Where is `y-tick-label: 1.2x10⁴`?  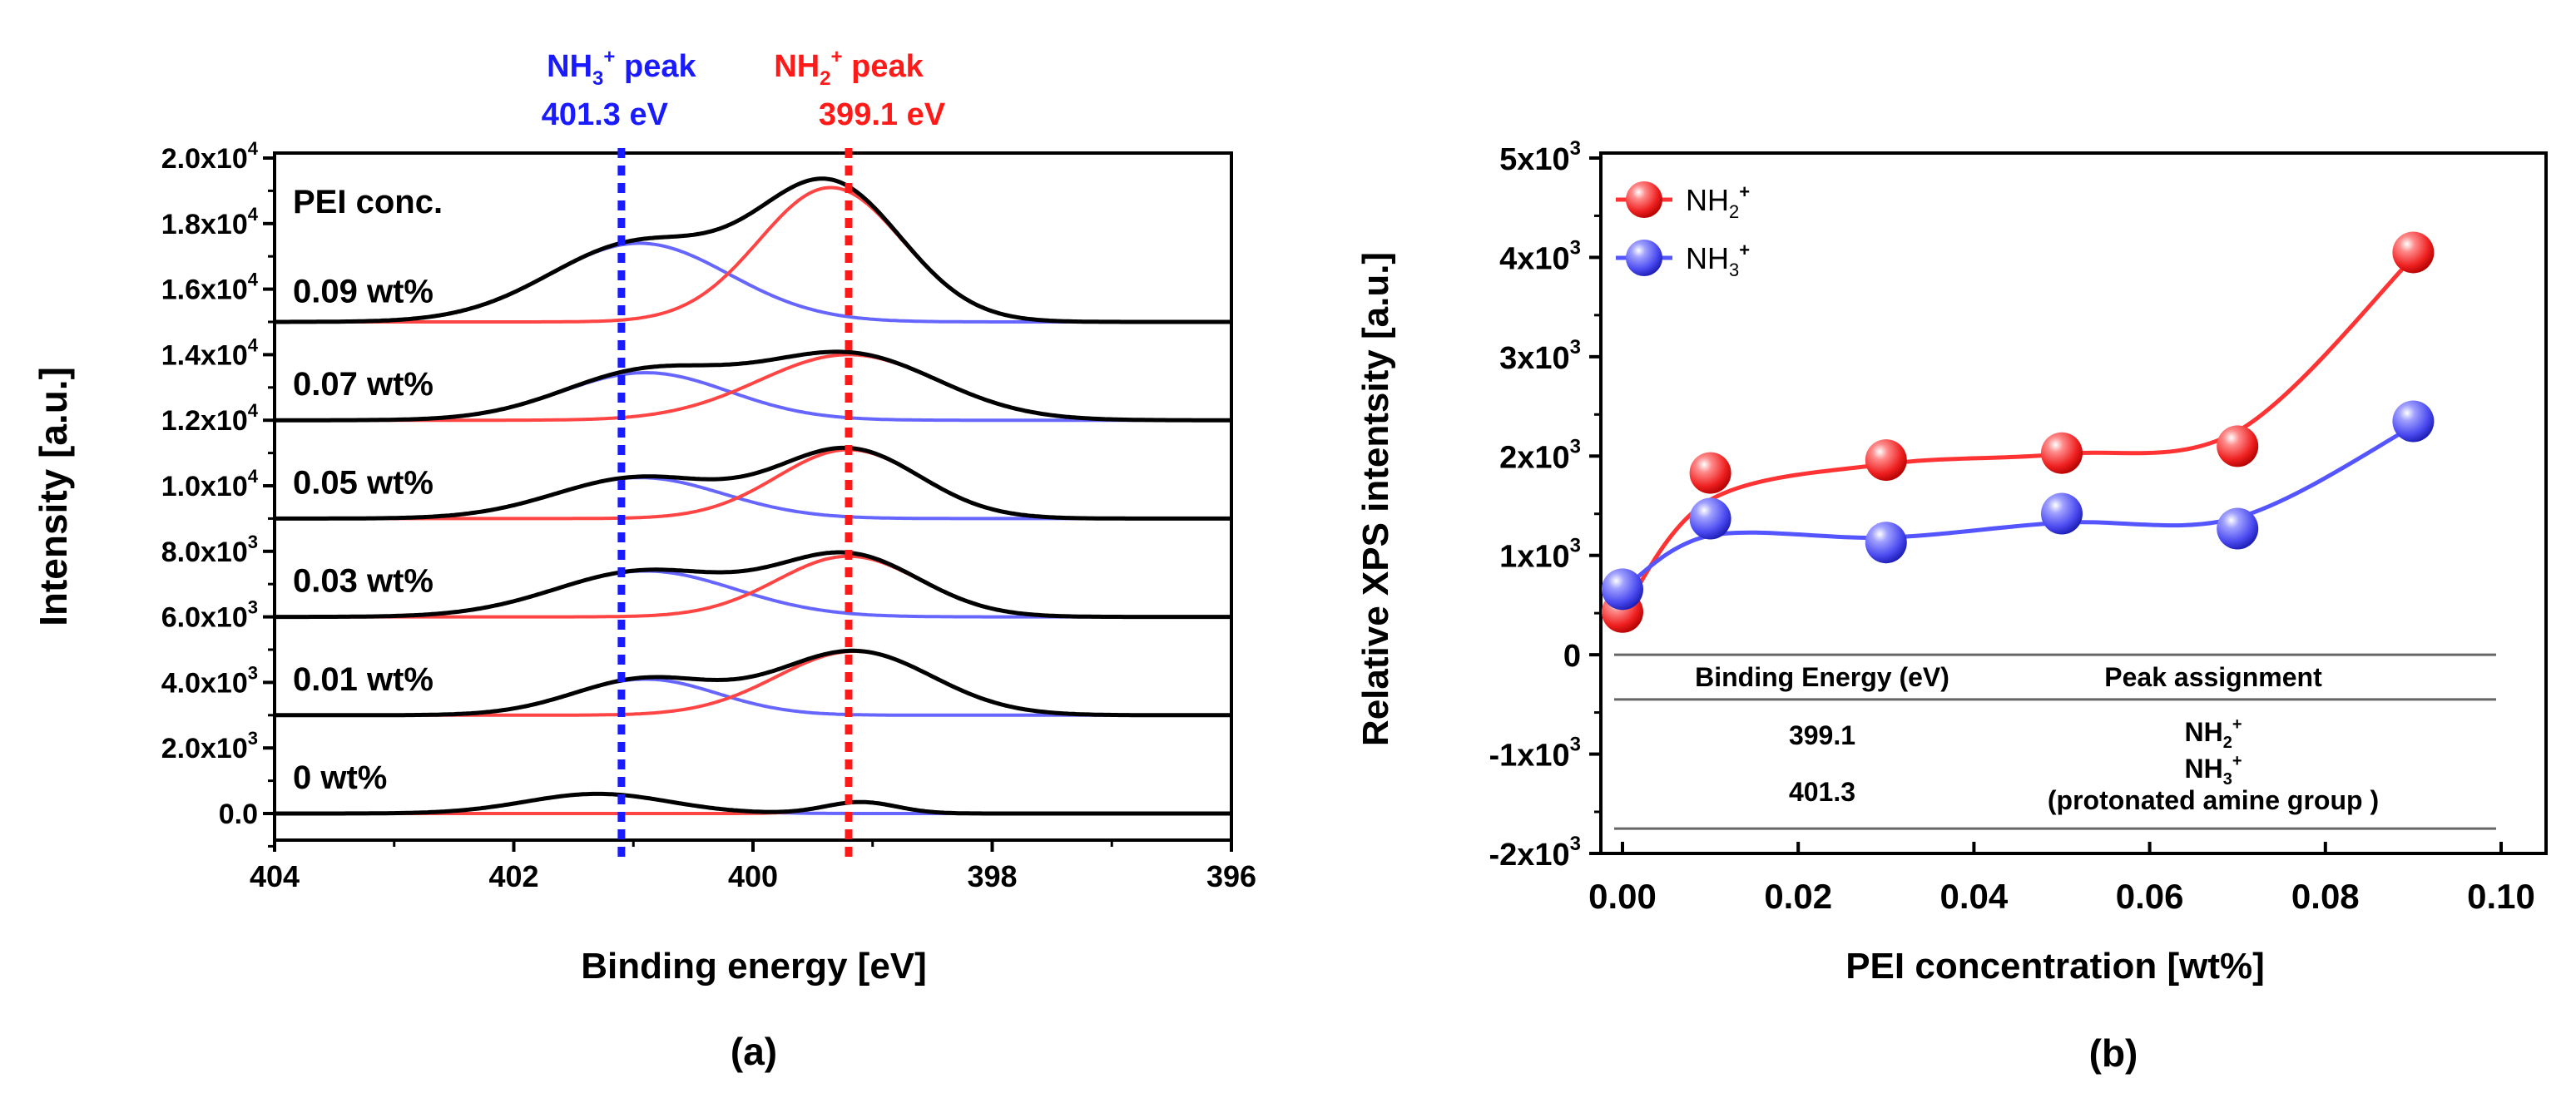
y-tick-label: 1.2x10⁴ is located at coordinates (210, 418).